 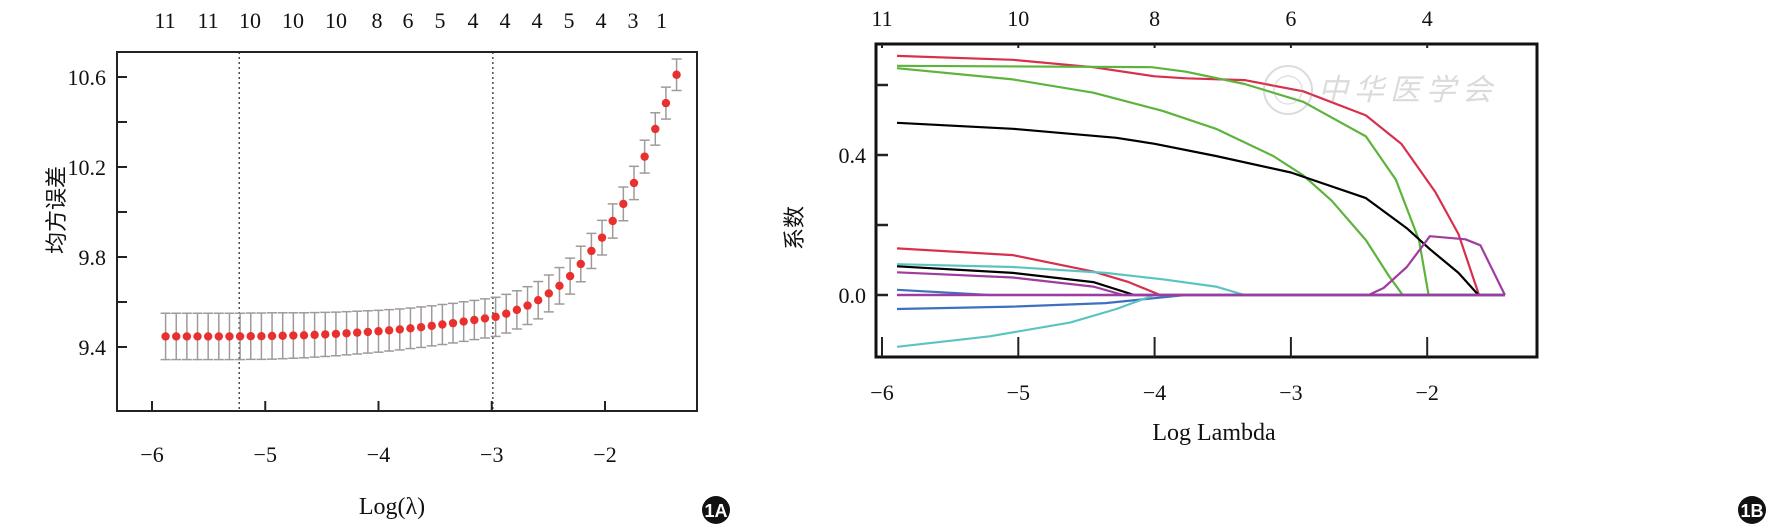 I want to click on y-tick-label: 9.4, so click(x=93, y=347).